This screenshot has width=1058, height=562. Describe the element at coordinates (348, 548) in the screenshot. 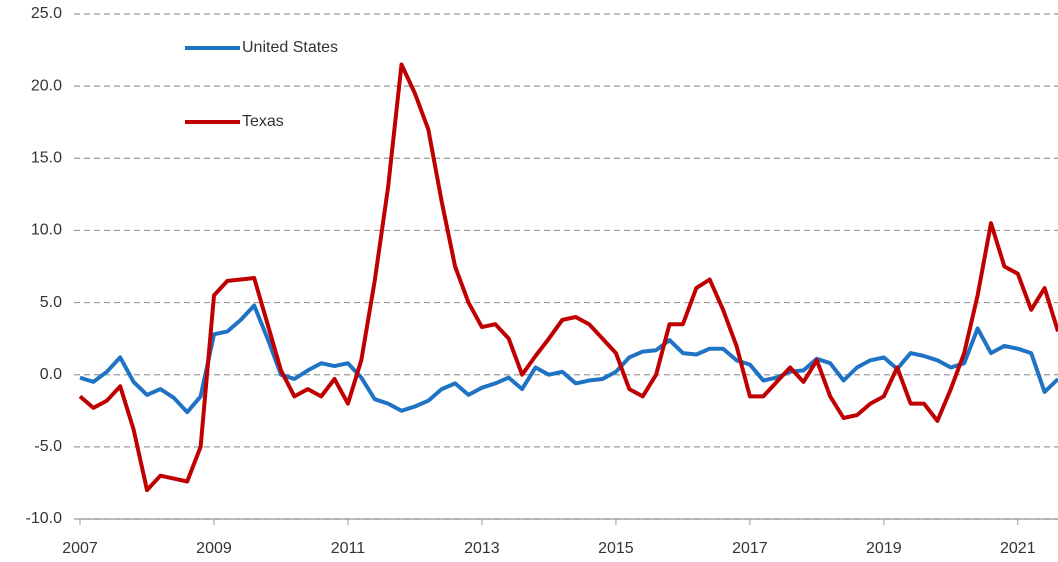

I see `x-tick-label: 2011` at that location.